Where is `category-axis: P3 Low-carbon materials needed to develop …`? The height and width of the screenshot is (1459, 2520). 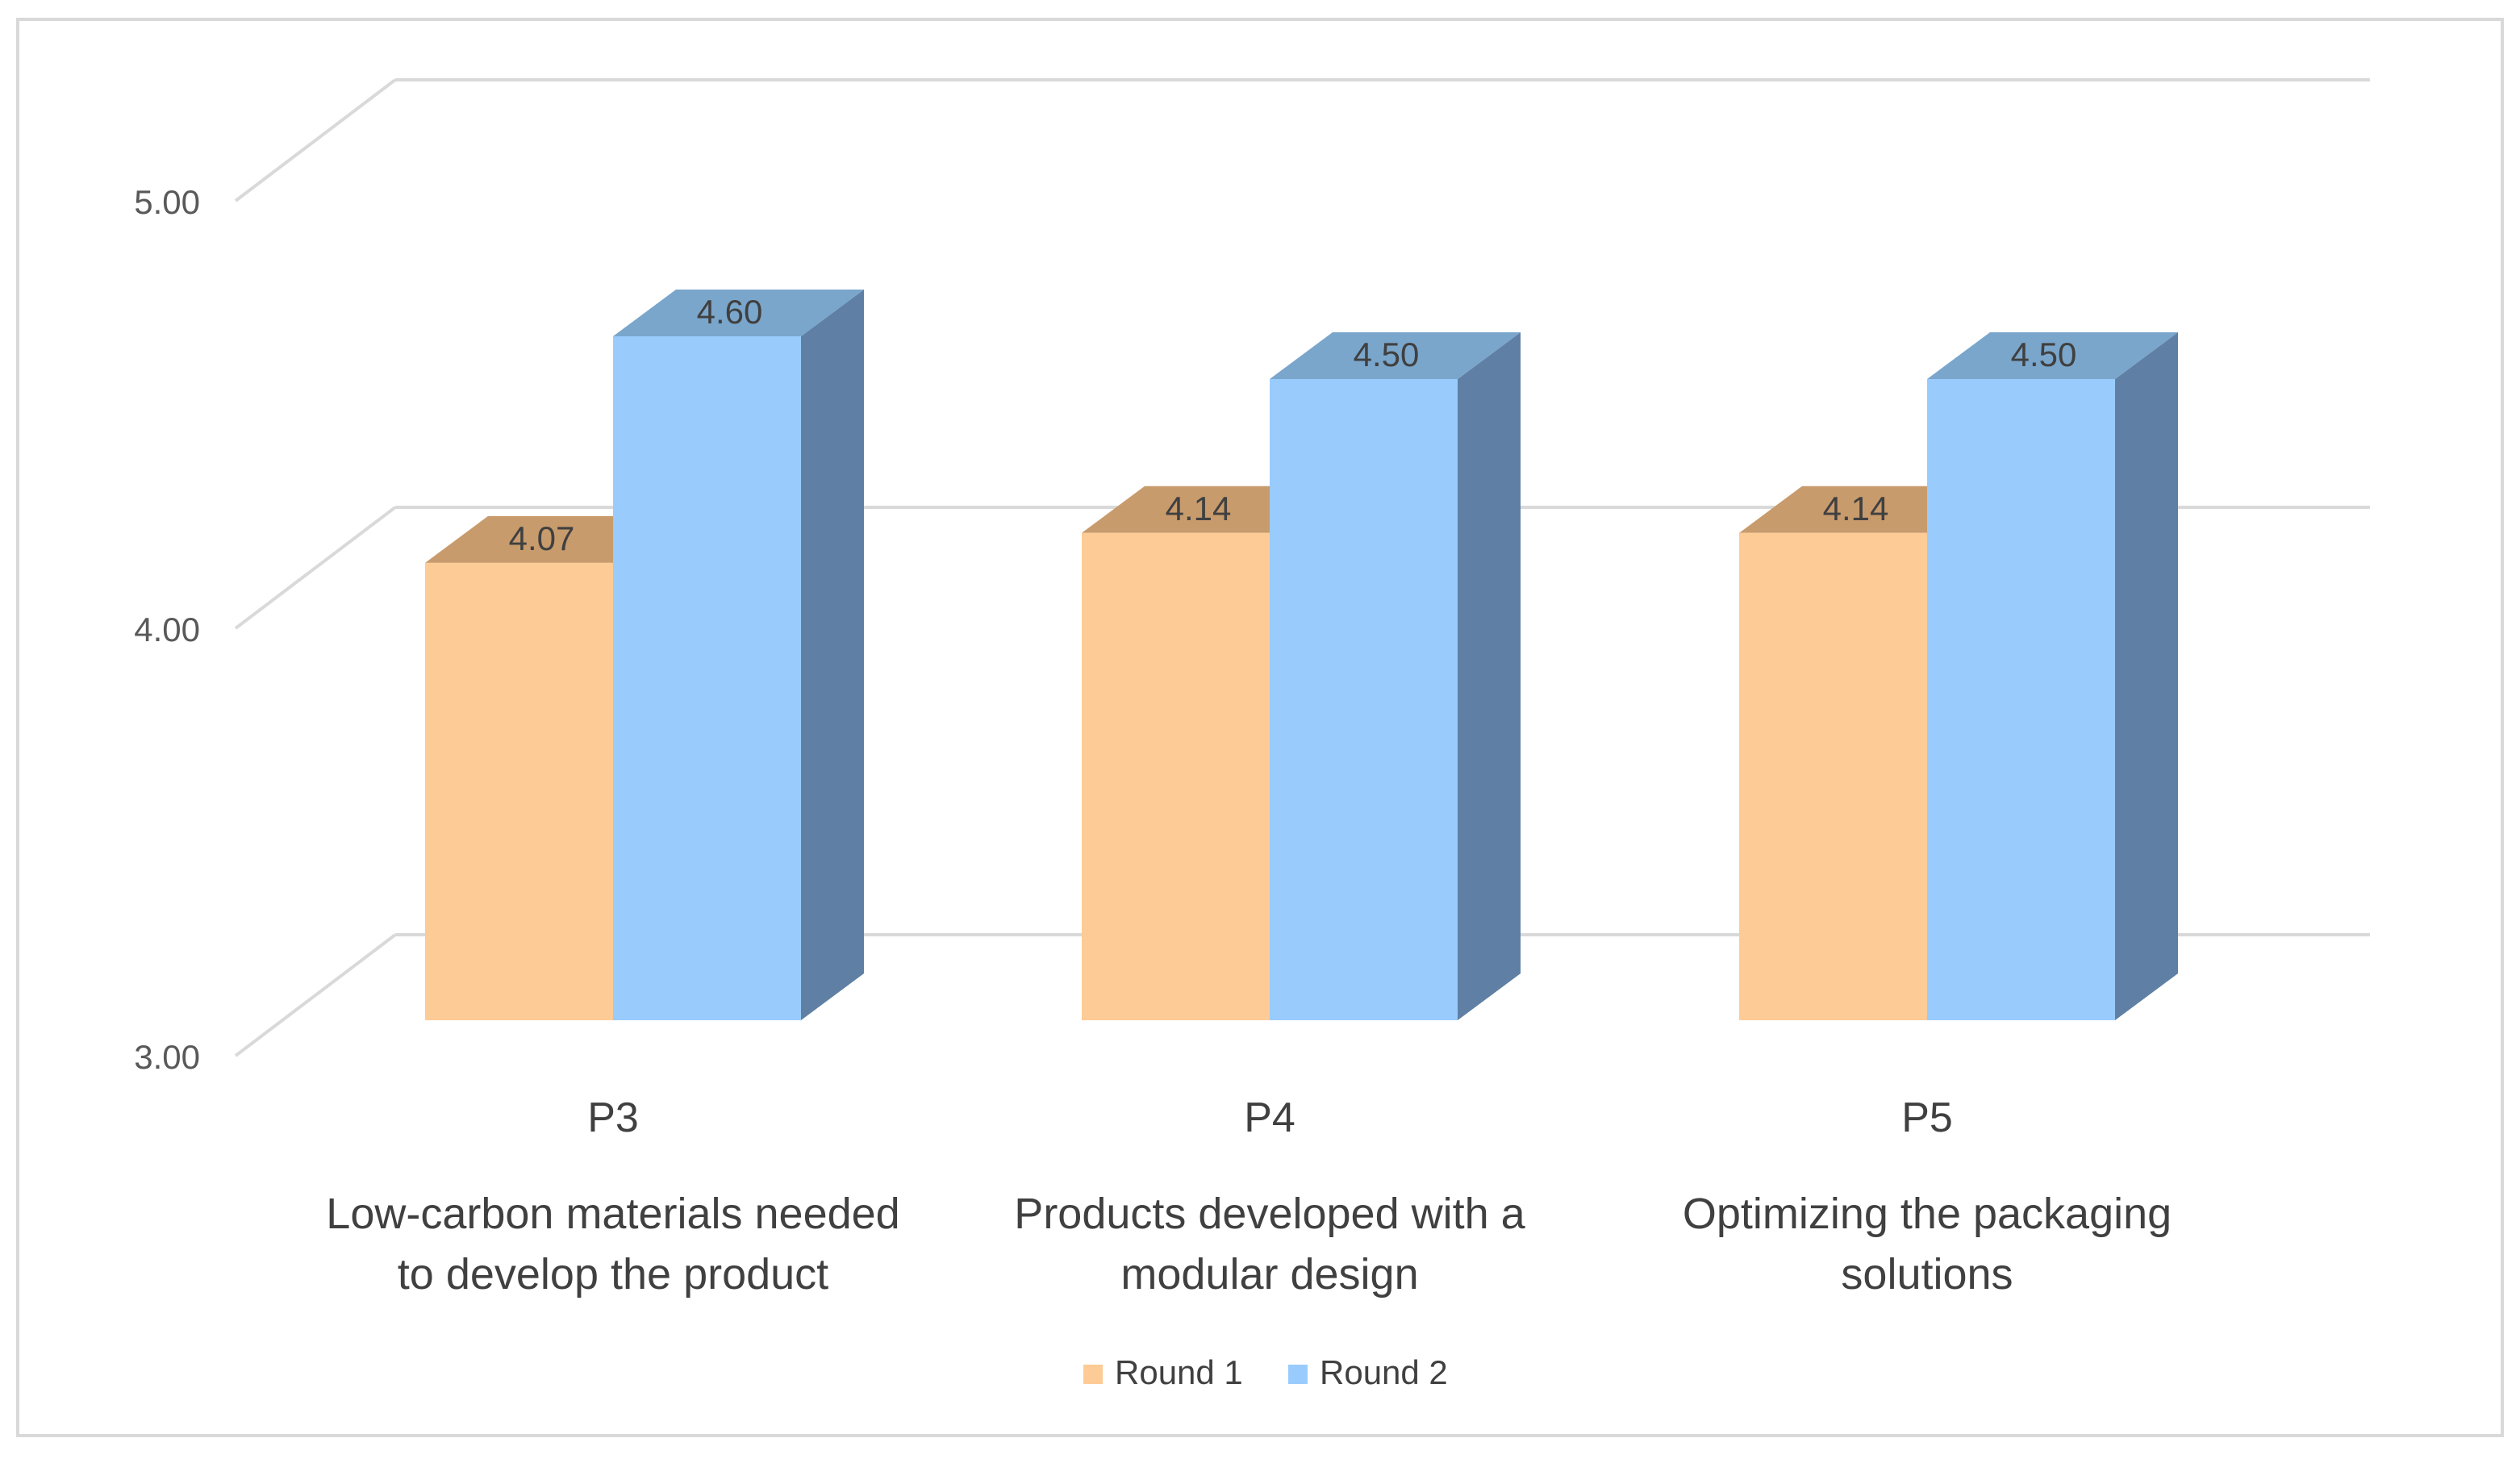 category-axis: P3 Low-carbon materials needed to develop … is located at coordinates (1249, 1196).